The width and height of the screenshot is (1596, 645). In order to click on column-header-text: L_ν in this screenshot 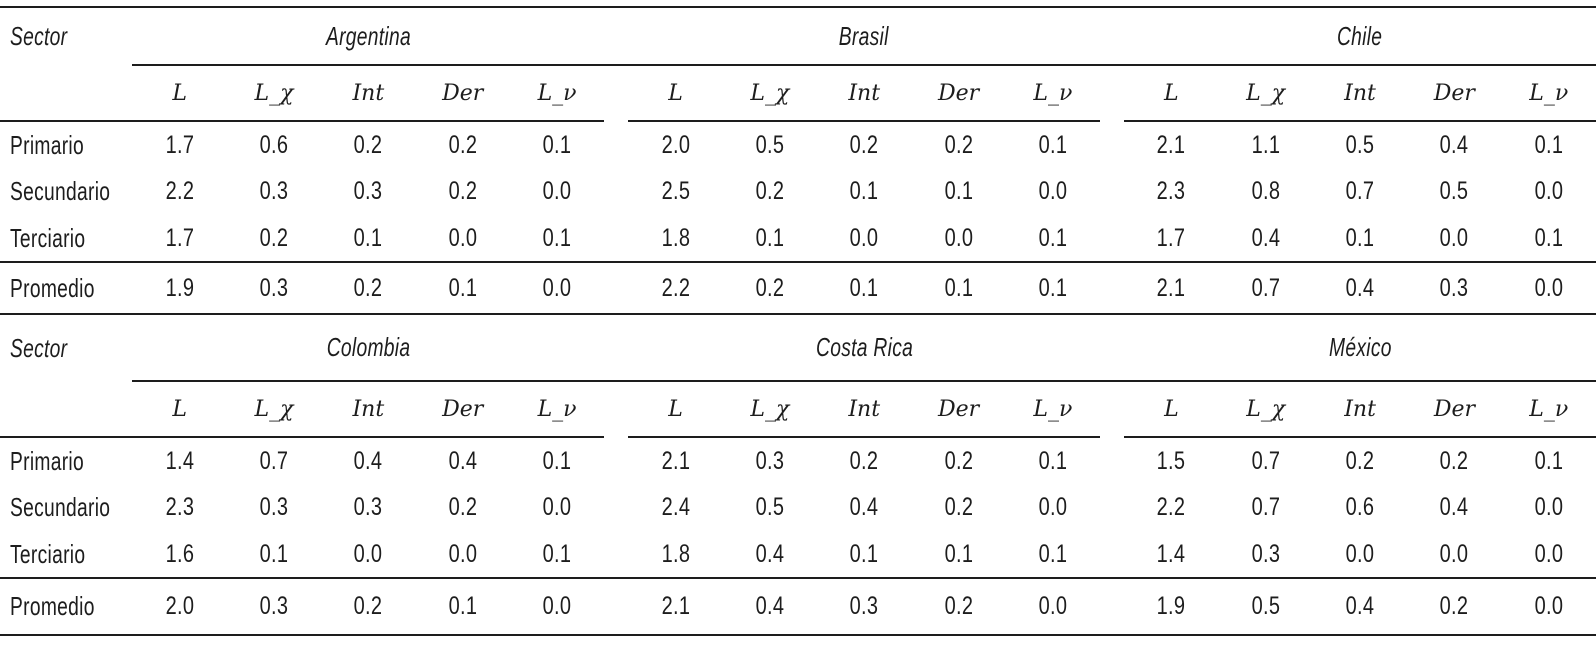, I will do `click(1549, 93)`.